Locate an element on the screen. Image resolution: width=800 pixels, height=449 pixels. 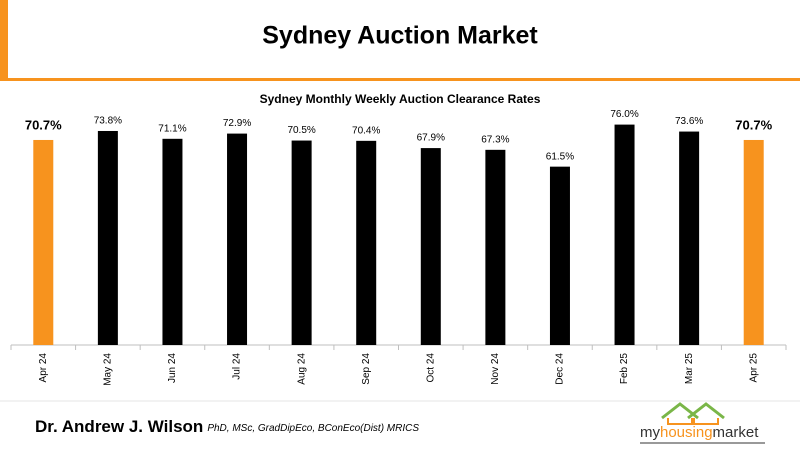
data-label: 61.5% is located at coordinates (560, 156).